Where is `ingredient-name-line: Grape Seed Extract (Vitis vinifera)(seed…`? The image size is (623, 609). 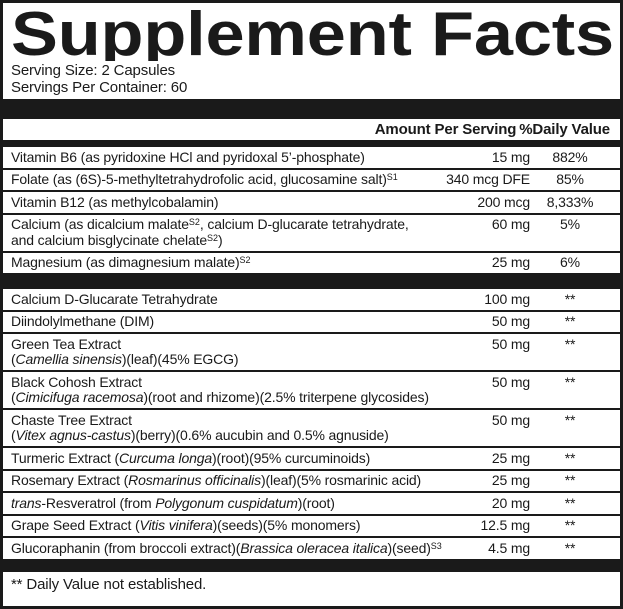
ingredient-name-line: Grape Seed Extract (Vitis vinifera)(seed… is located at coordinates (186, 525).